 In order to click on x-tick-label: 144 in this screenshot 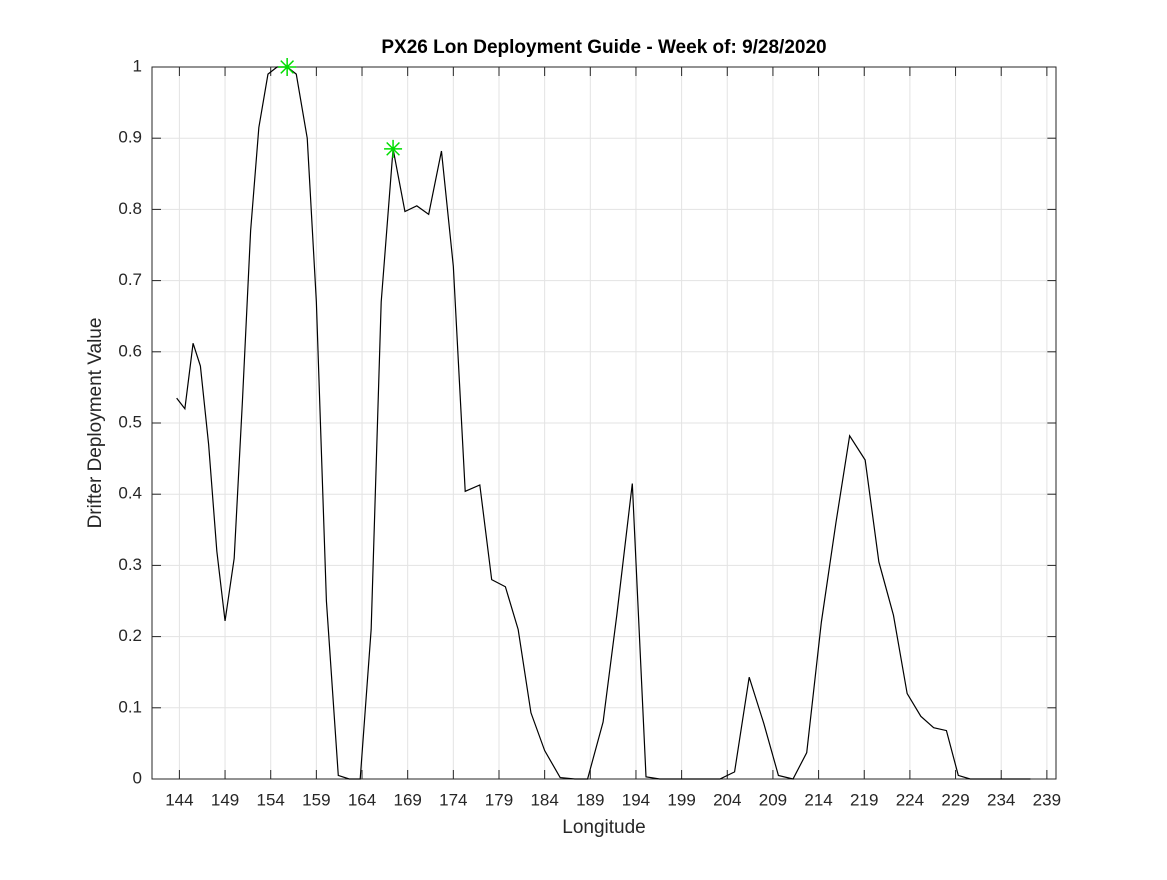, I will do `click(179, 799)`.